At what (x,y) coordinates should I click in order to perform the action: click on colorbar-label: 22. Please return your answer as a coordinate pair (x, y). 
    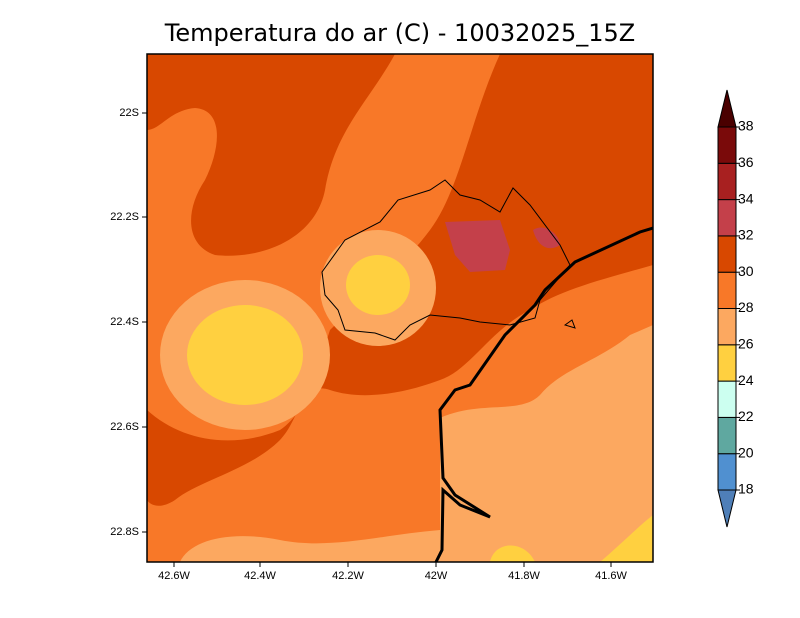
    Looking at the image, I should click on (746, 416).